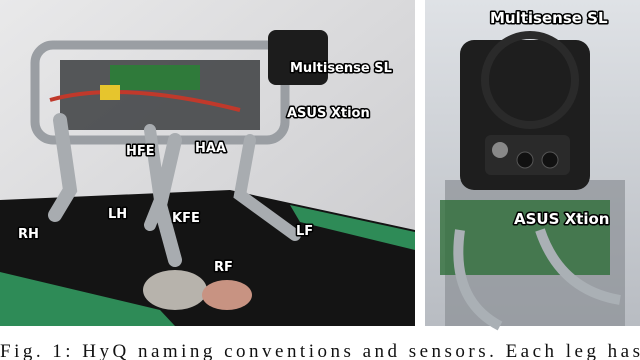  Describe the element at coordinates (223, 267) in the screenshot. I see `leg-label: RF` at that location.